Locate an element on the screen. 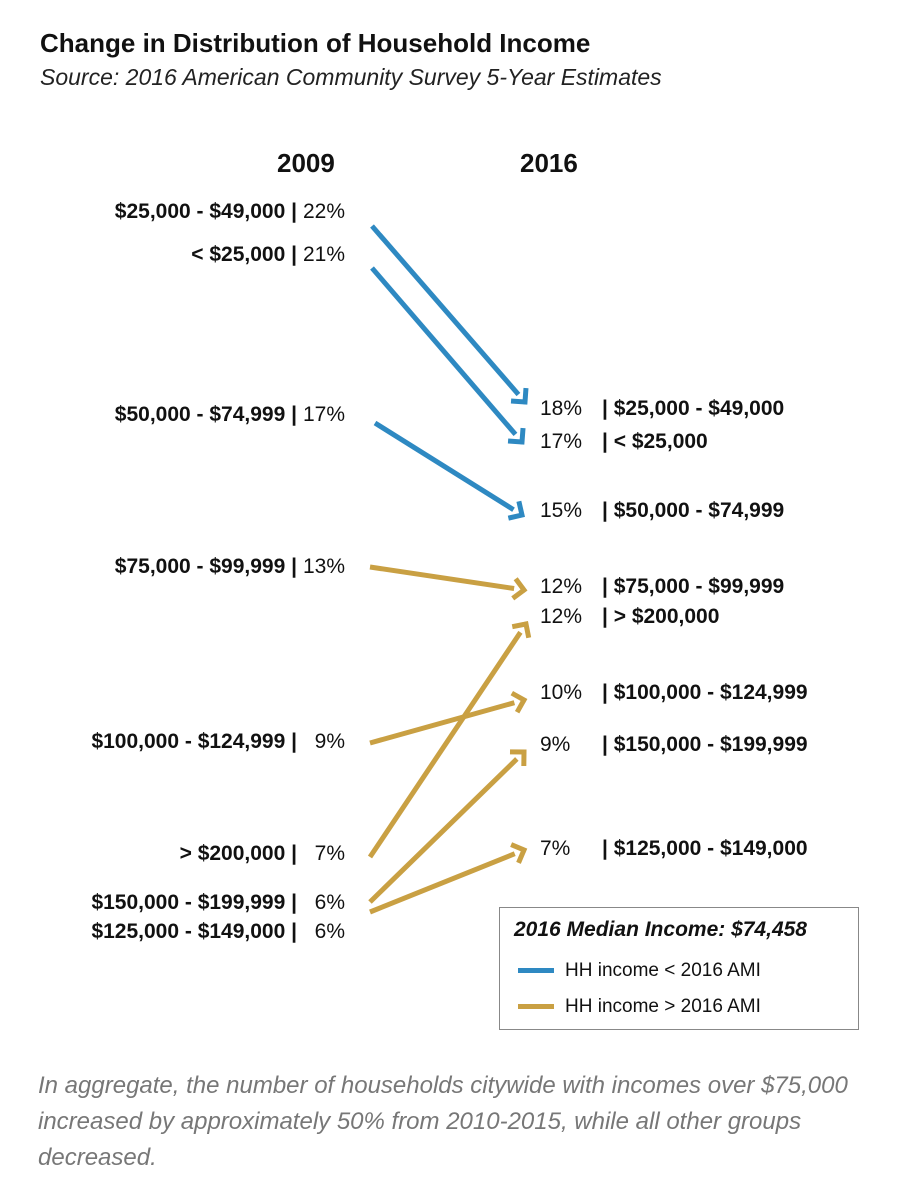 The height and width of the screenshot is (1194, 900). value-2009: 13% is located at coordinates (323, 566).